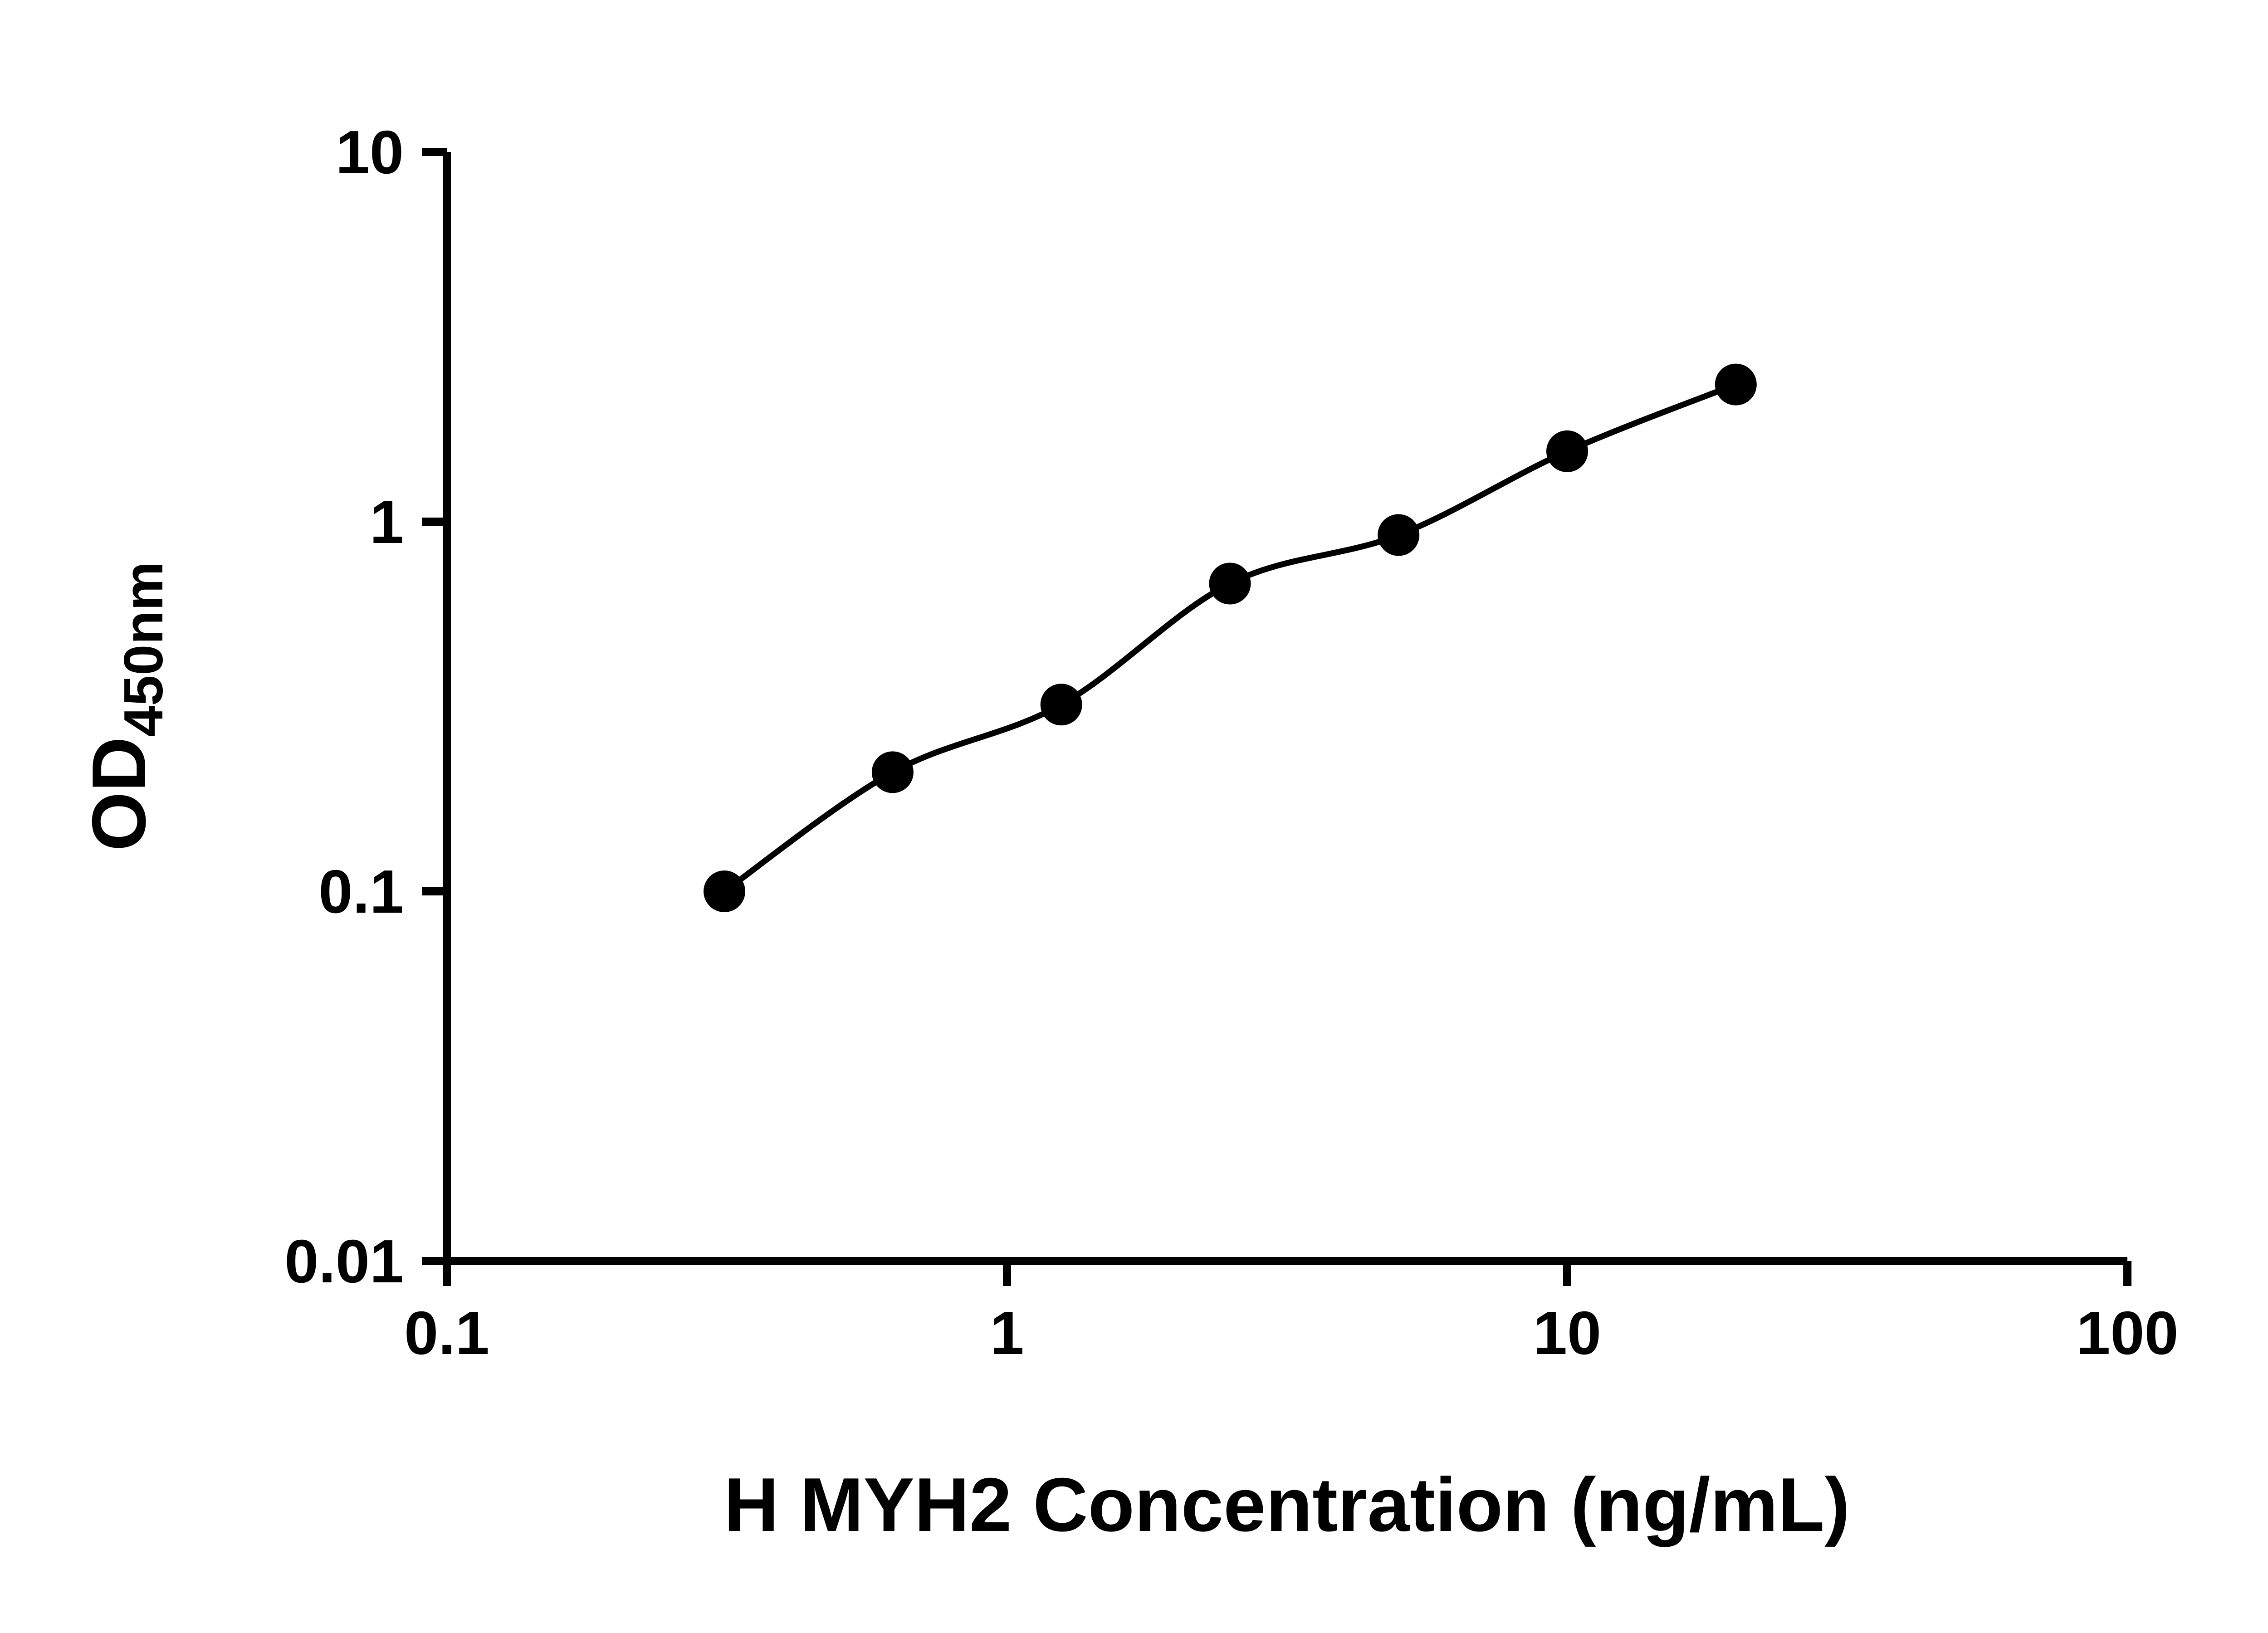 This screenshot has height=1633, width=2268. I want to click on y-tick-label: 0.1, so click(361, 891).